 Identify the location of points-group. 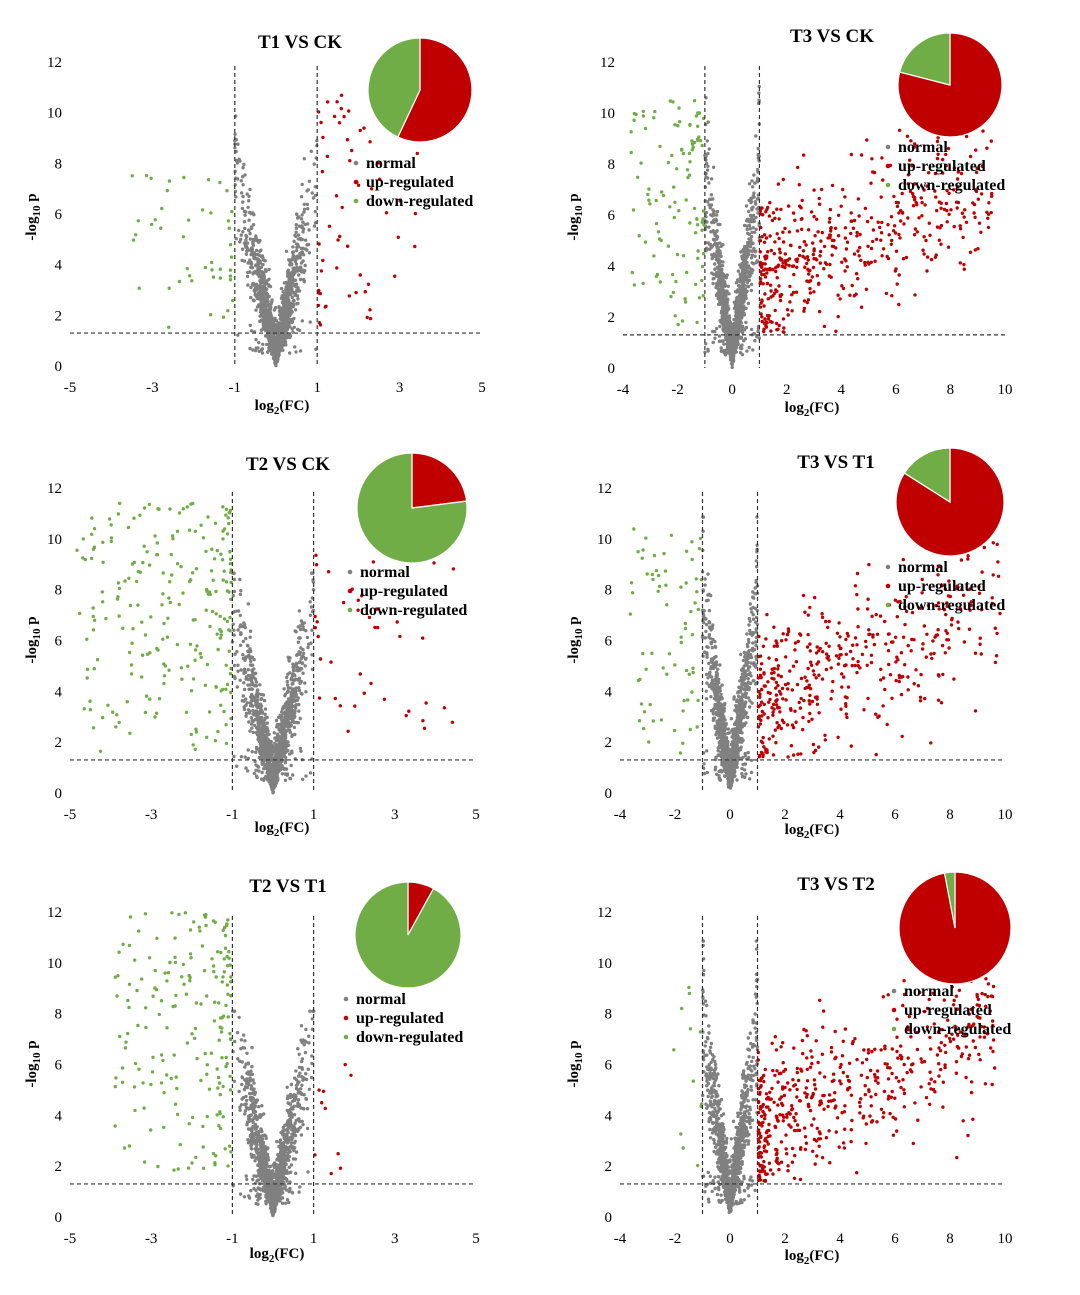
(815, 652).